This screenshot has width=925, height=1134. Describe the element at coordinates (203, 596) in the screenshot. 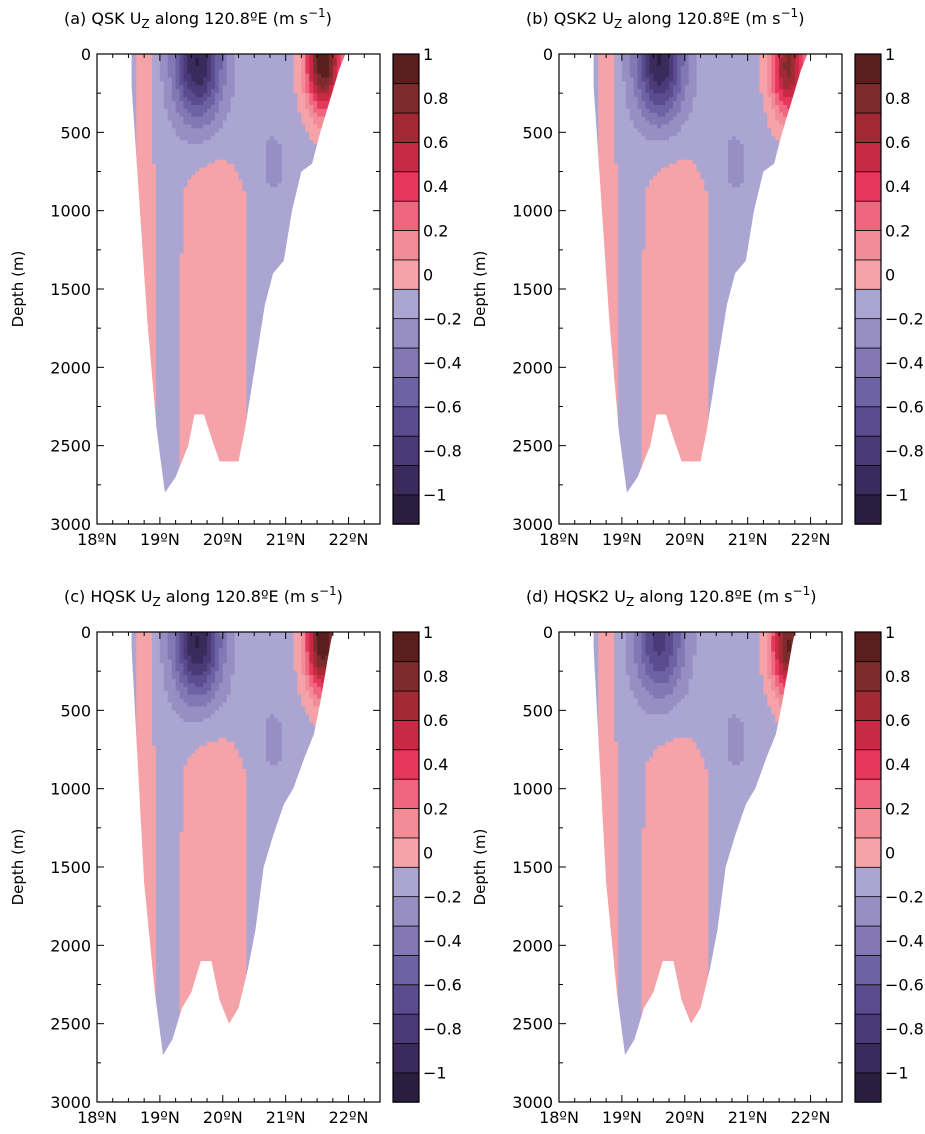

I see `chart-title: (c) HQSK UZ along 120.8ºE (m s−1)` at that location.